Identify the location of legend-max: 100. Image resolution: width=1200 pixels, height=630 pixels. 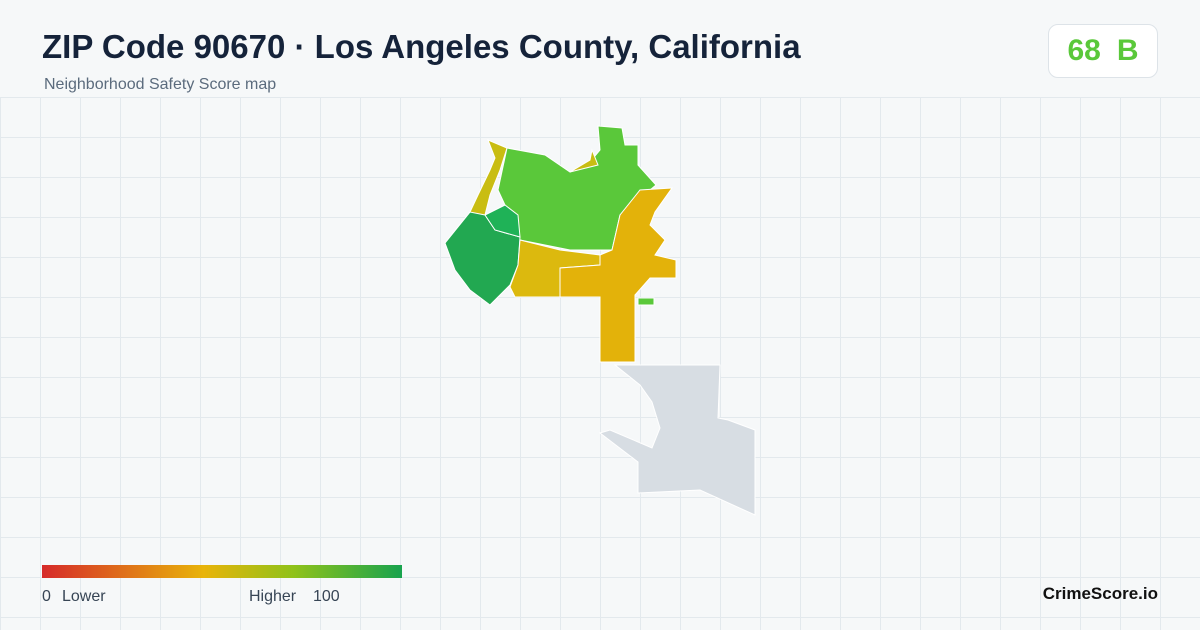
(326, 596).